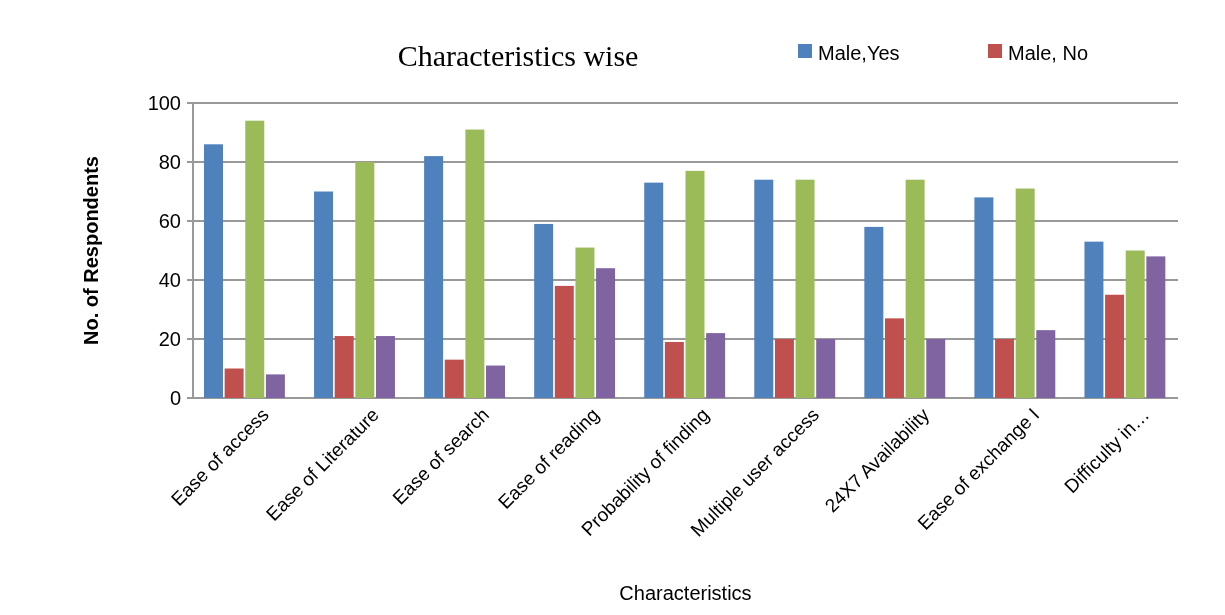  Describe the element at coordinates (1048, 53) in the screenshot. I see `legend-label: Male, No` at that location.